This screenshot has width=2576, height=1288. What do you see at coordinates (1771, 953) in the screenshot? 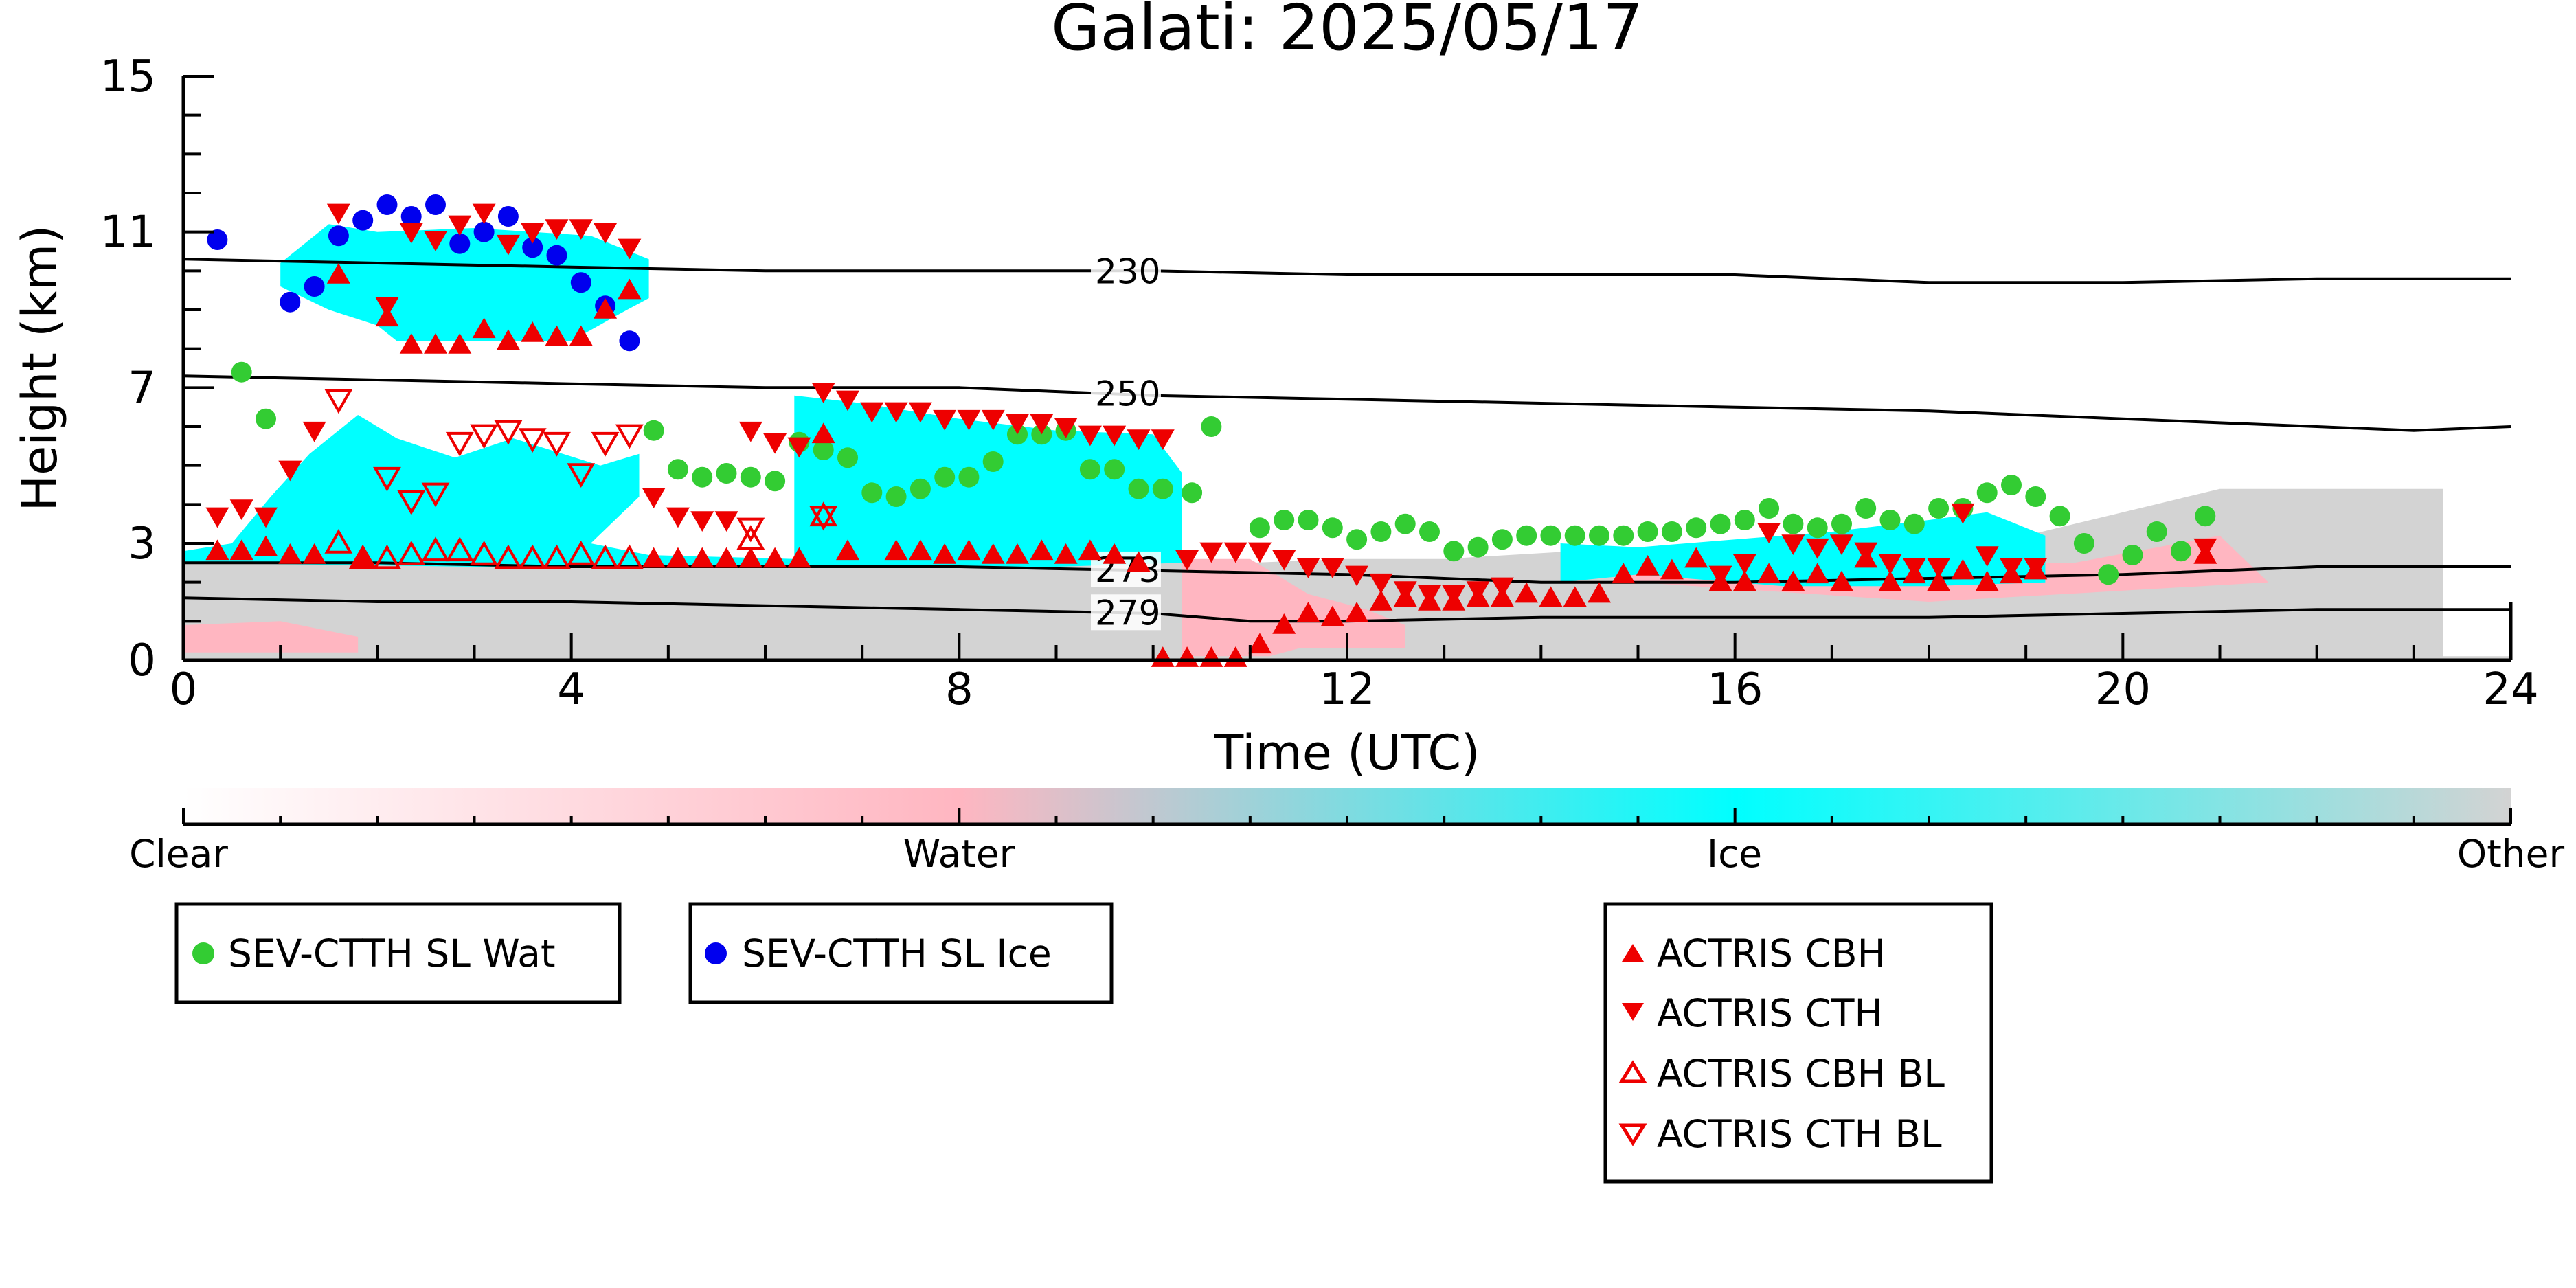
I see `legend-label-actris-cbh: ACTRIS CBH` at bounding box center [1771, 953].